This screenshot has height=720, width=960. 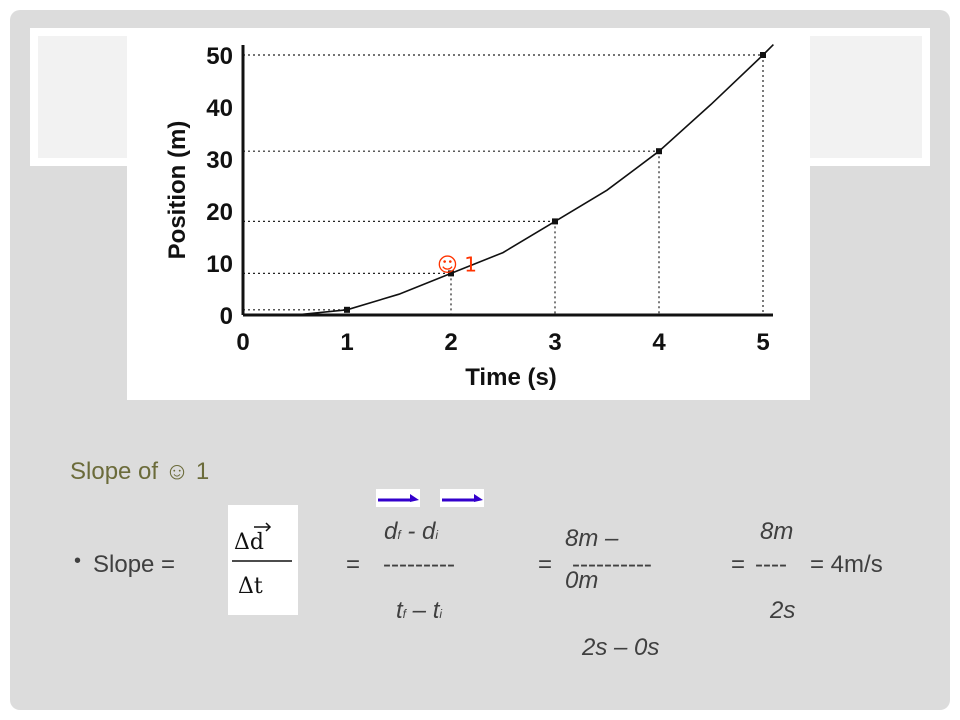 I want to click on t-initial: t, so click(x=436, y=610).